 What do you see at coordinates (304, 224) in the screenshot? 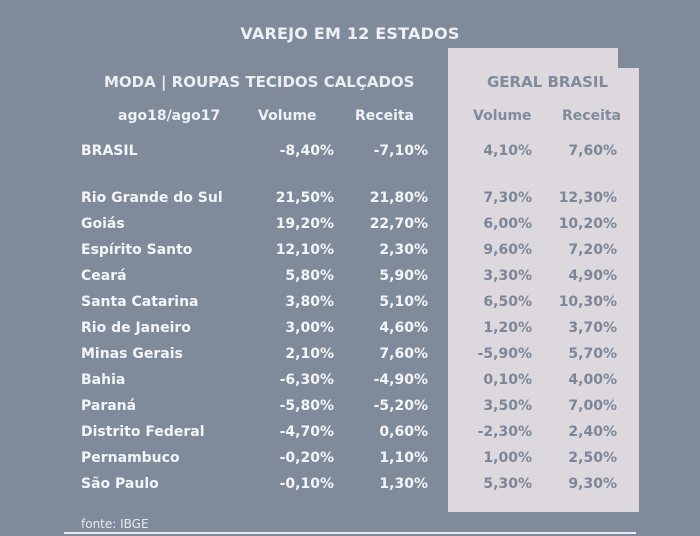
I see `row-value-volume-moda: 19,20%` at bounding box center [304, 224].